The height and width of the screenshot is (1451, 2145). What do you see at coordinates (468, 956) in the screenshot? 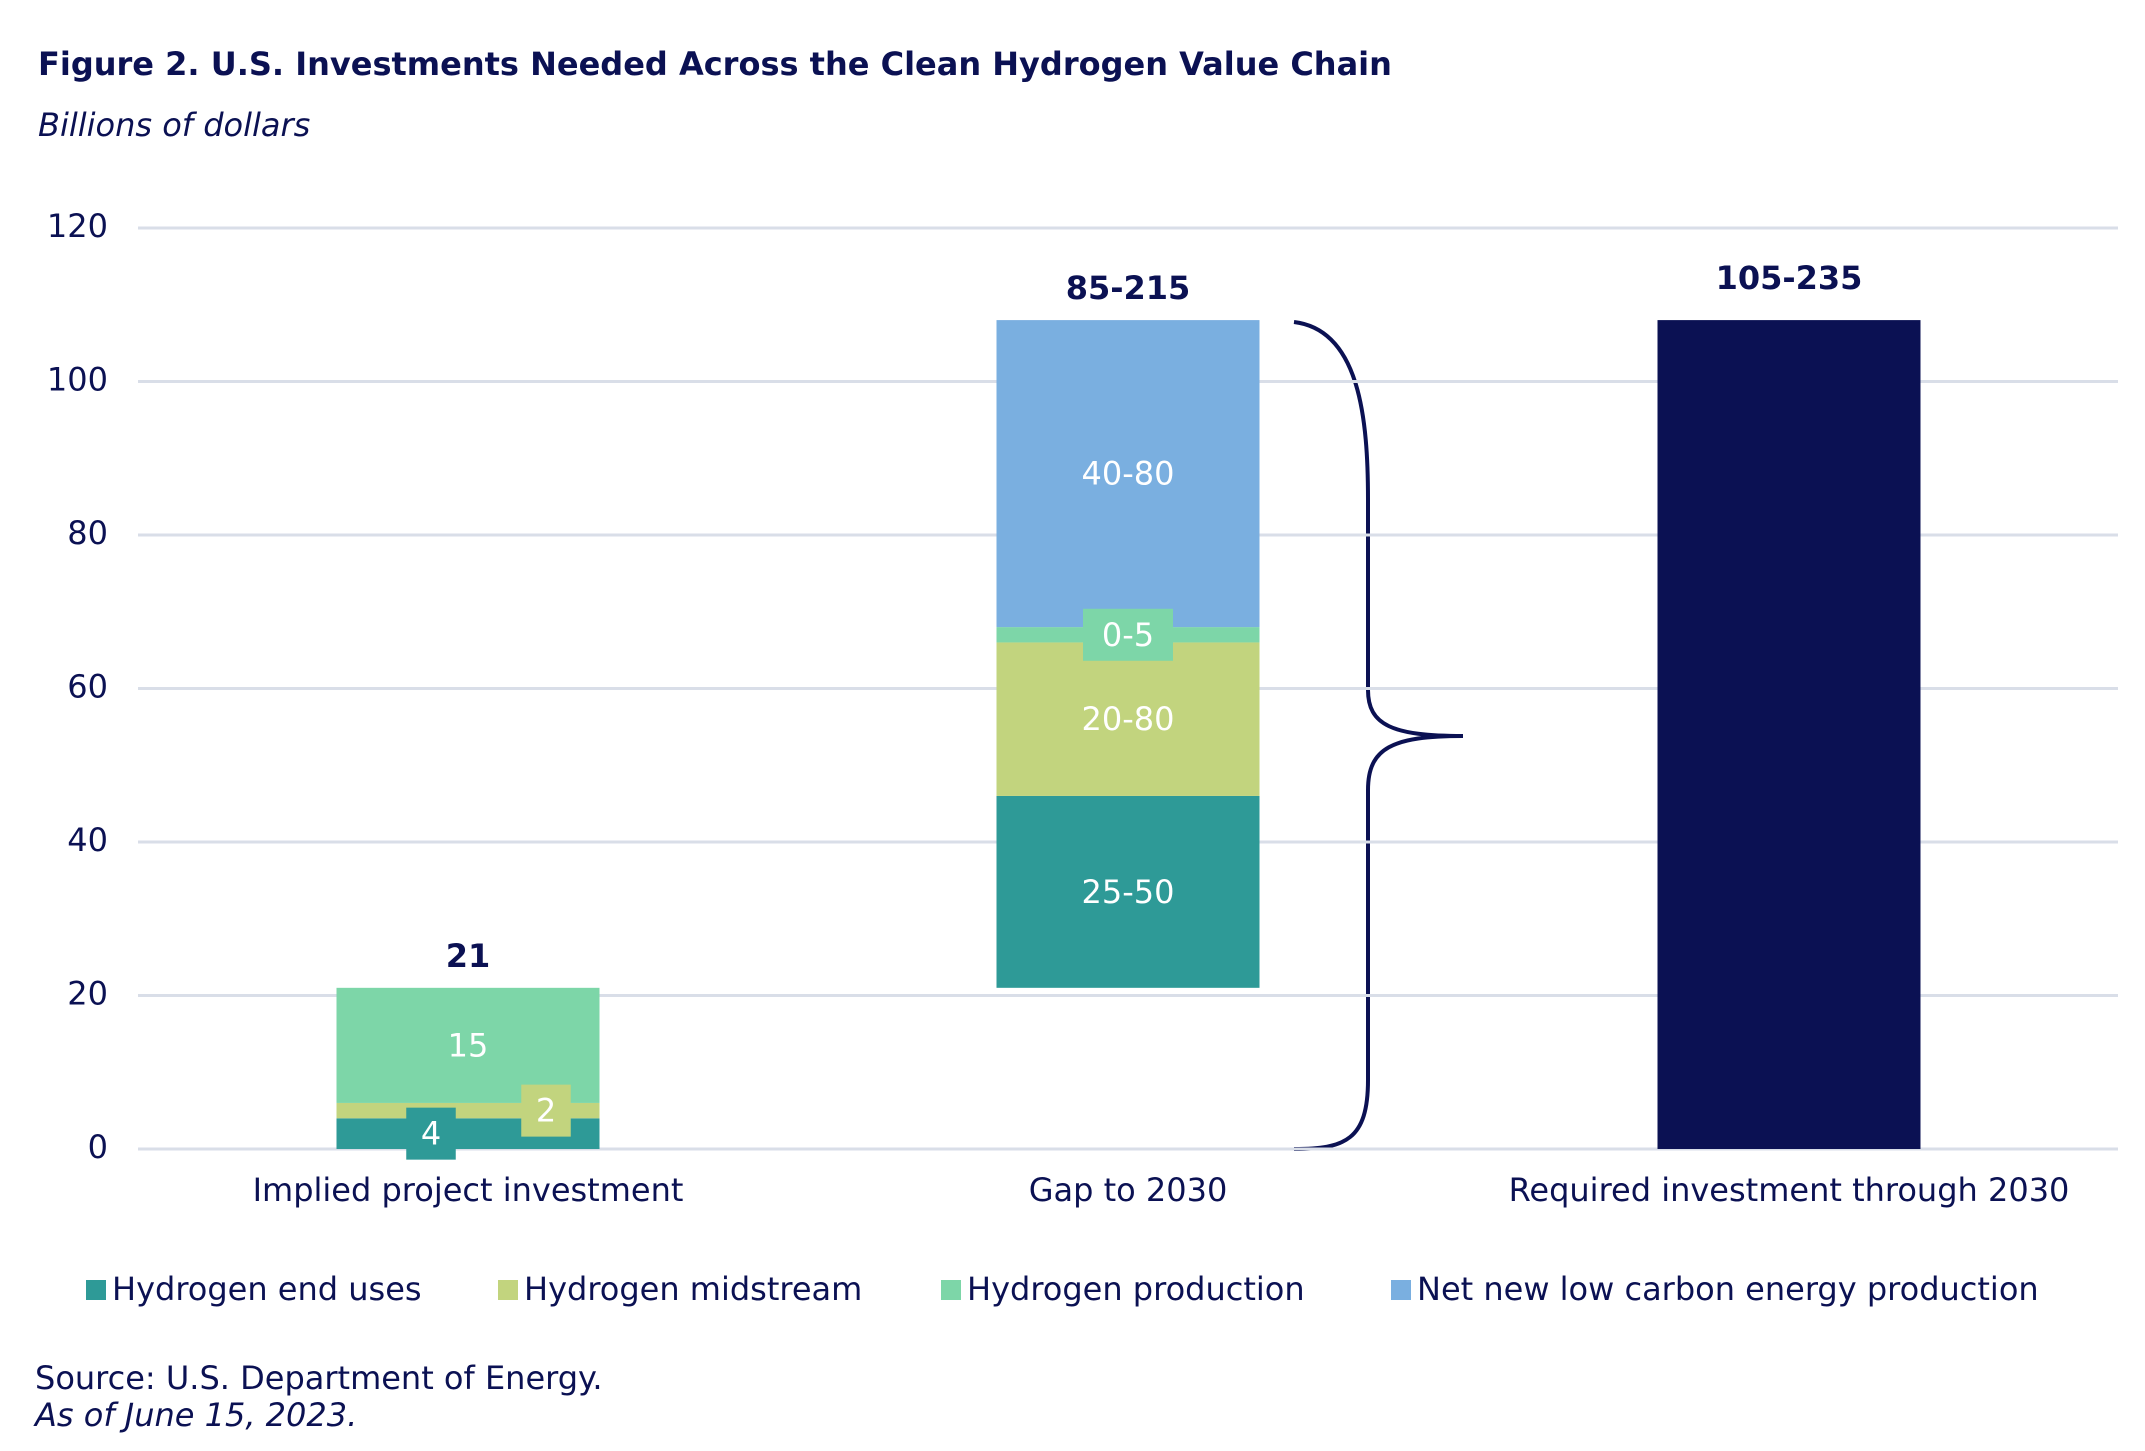
I see `total-label: 21` at bounding box center [468, 956].